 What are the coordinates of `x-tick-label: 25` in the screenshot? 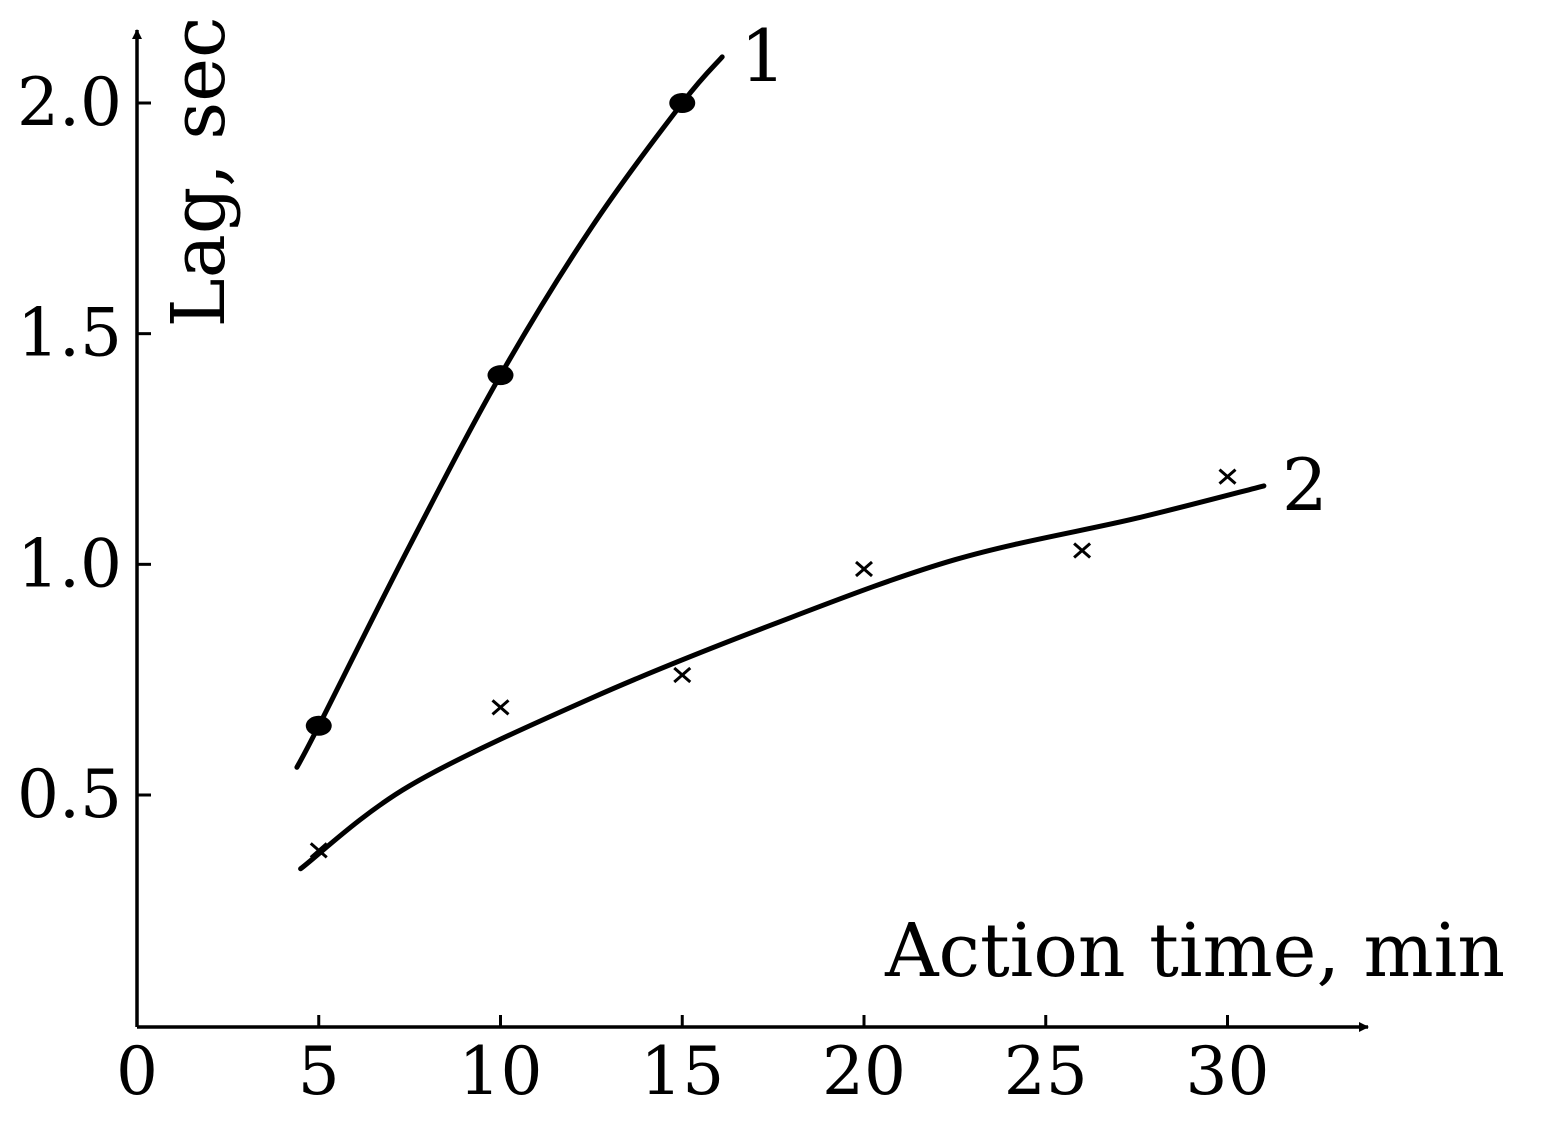 It's located at (1046, 1071).